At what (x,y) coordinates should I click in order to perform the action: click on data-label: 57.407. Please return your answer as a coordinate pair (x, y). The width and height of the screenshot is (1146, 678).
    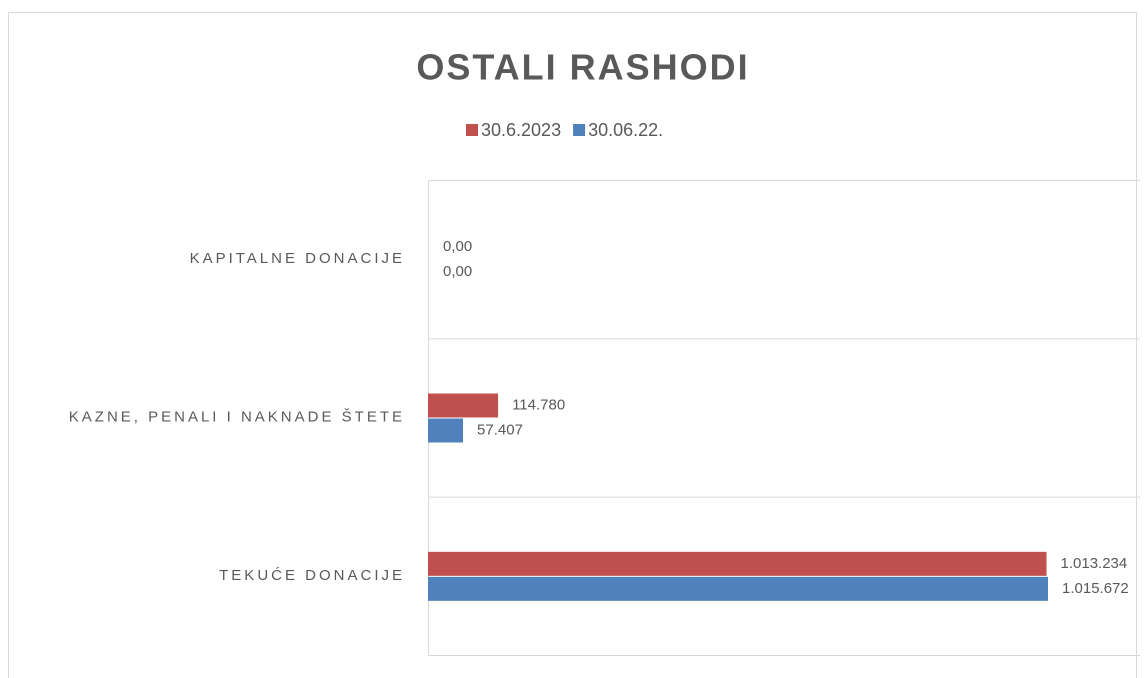
    Looking at the image, I should click on (500, 429).